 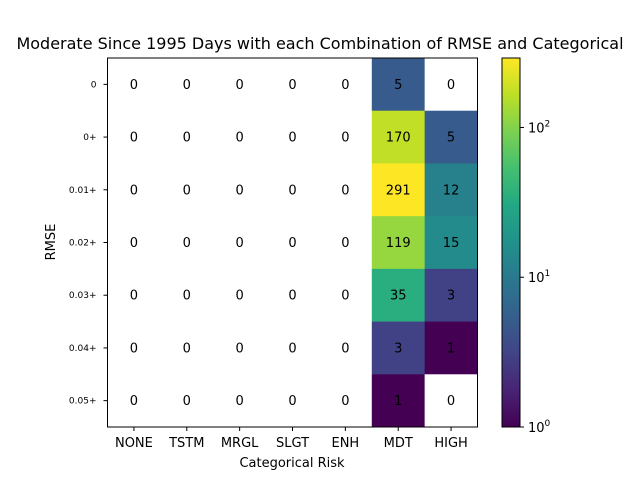 I want to click on x-tick-label: ENH, so click(x=345, y=443).